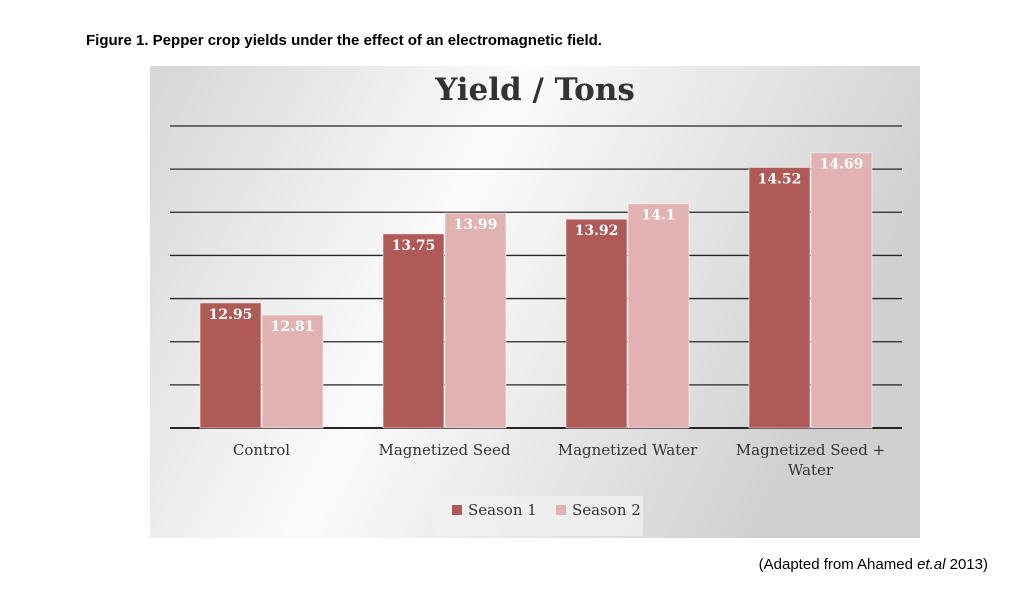 Image resolution: width=1024 pixels, height=612 pixels. I want to click on data-label: 13.75, so click(414, 246).